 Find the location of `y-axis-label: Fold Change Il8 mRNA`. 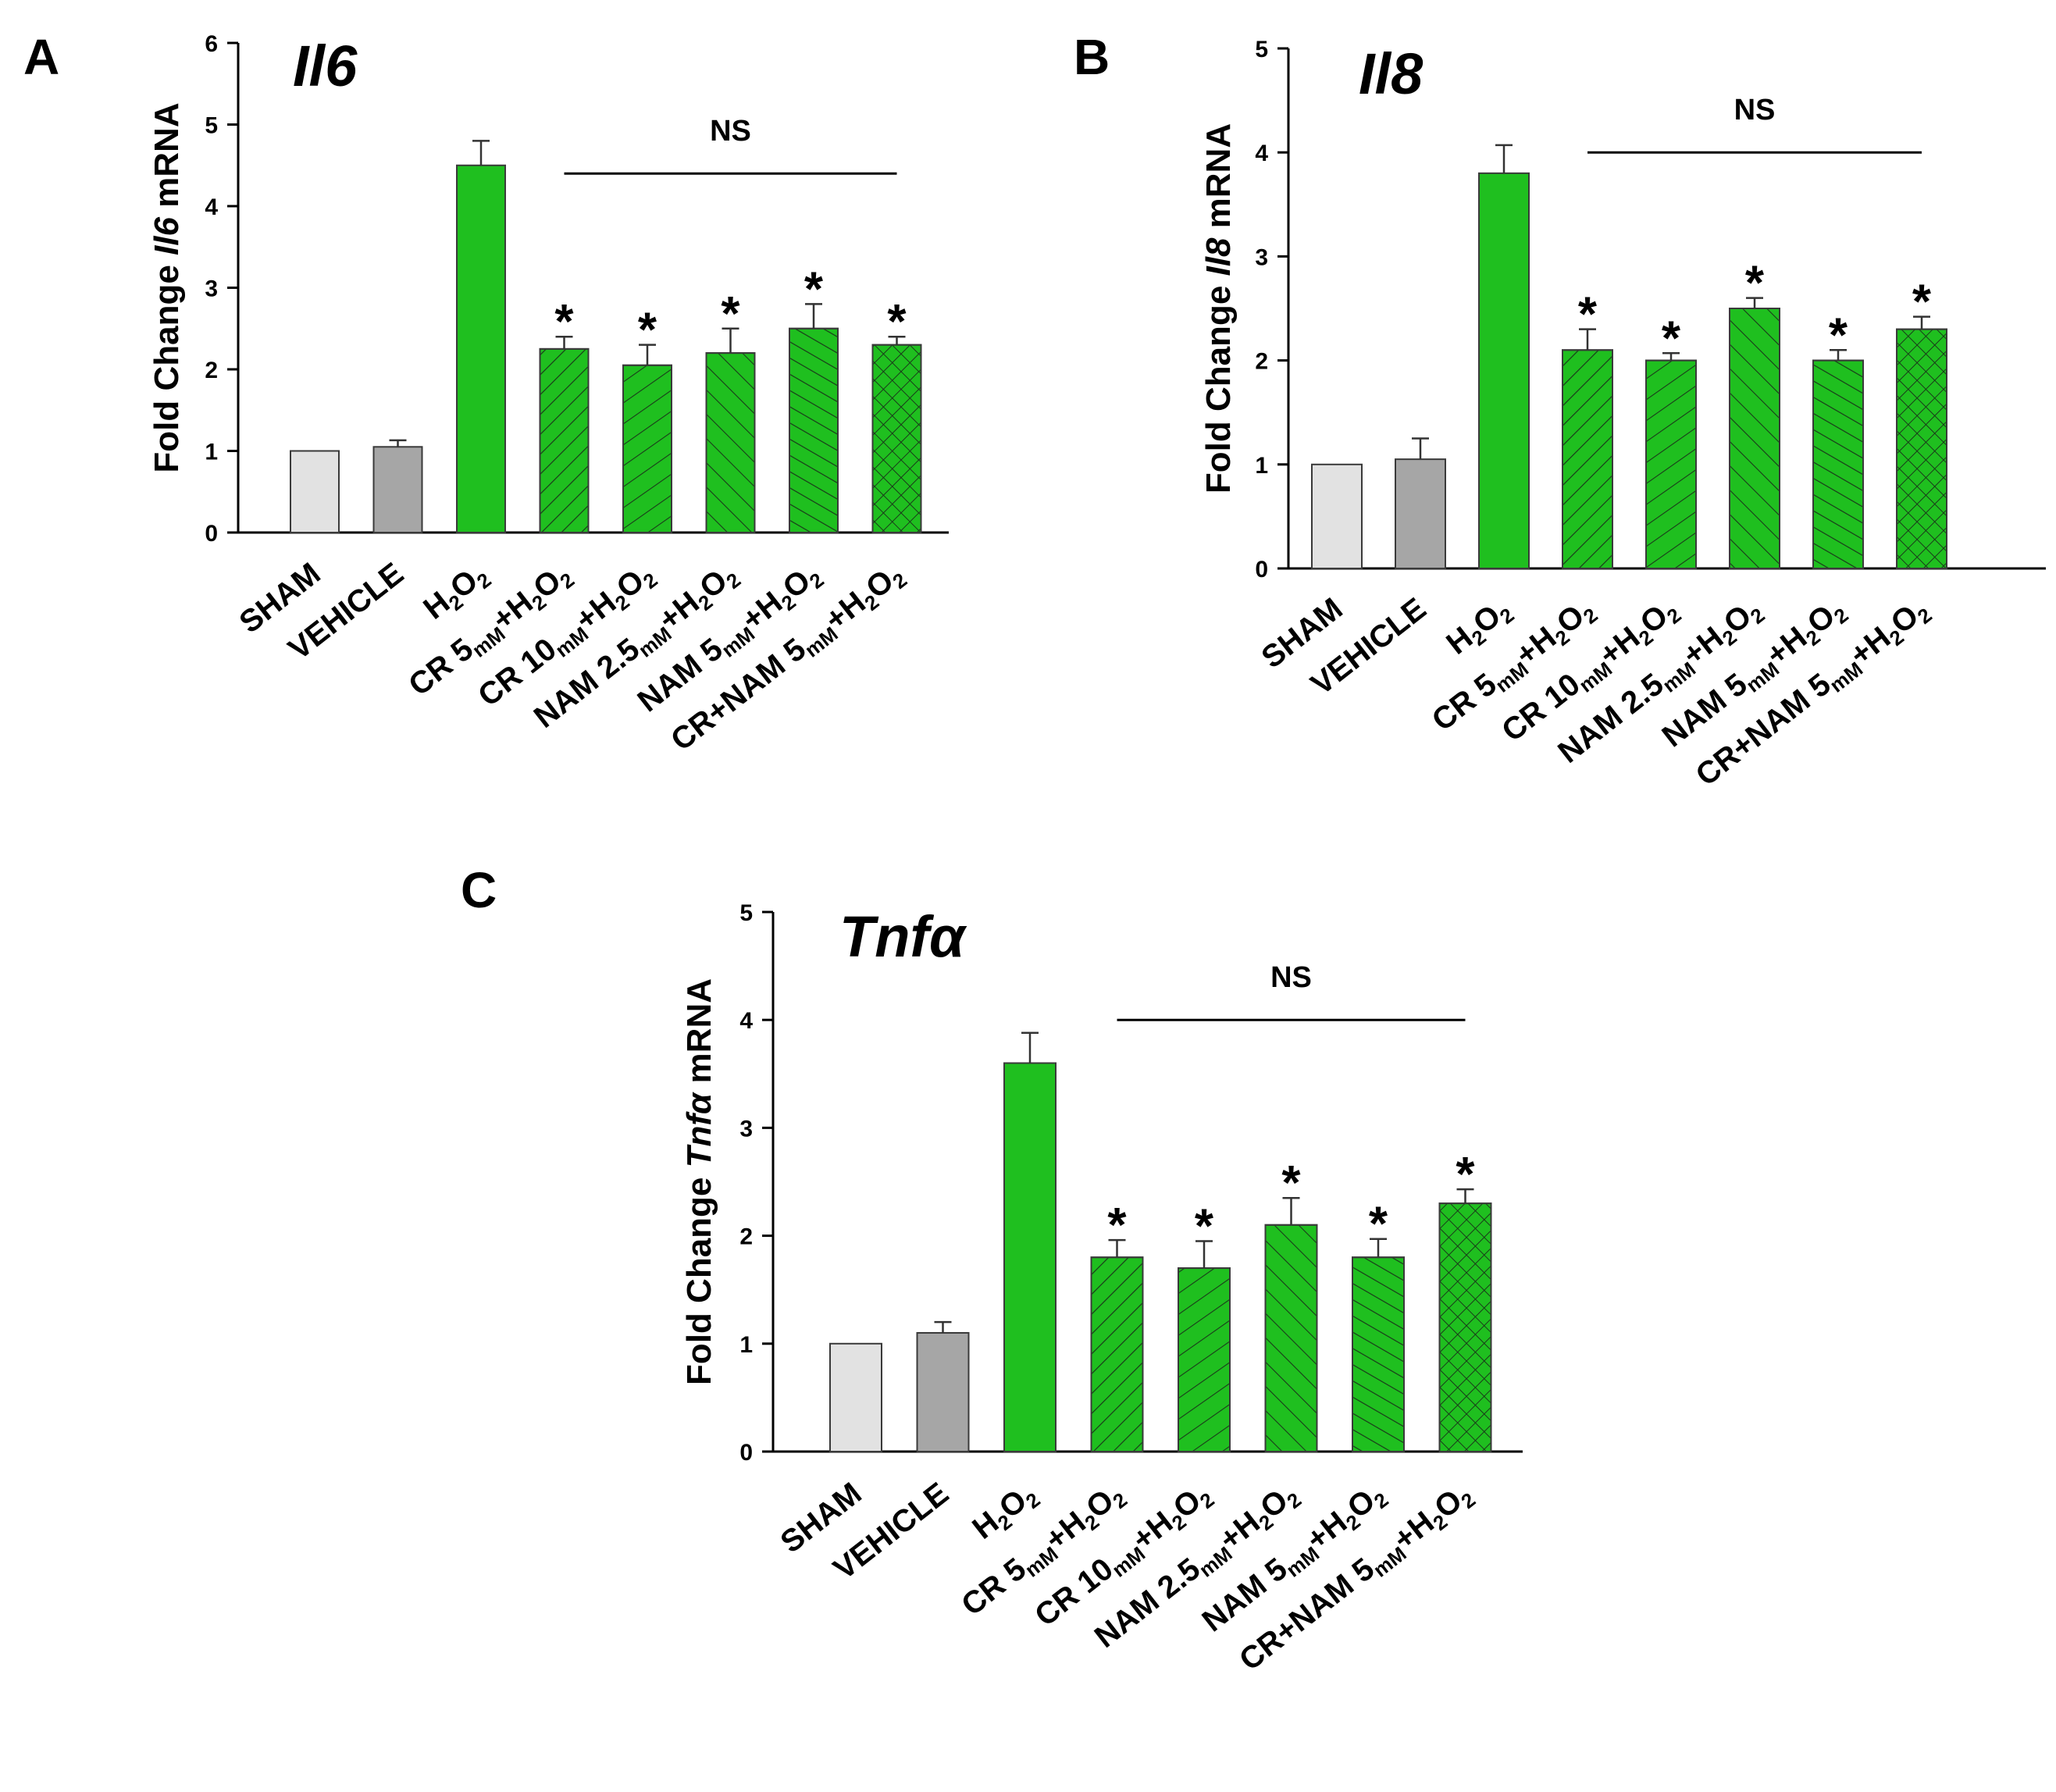

y-axis-label: Fold Change Il8 mRNA is located at coordinates (1218, 308).